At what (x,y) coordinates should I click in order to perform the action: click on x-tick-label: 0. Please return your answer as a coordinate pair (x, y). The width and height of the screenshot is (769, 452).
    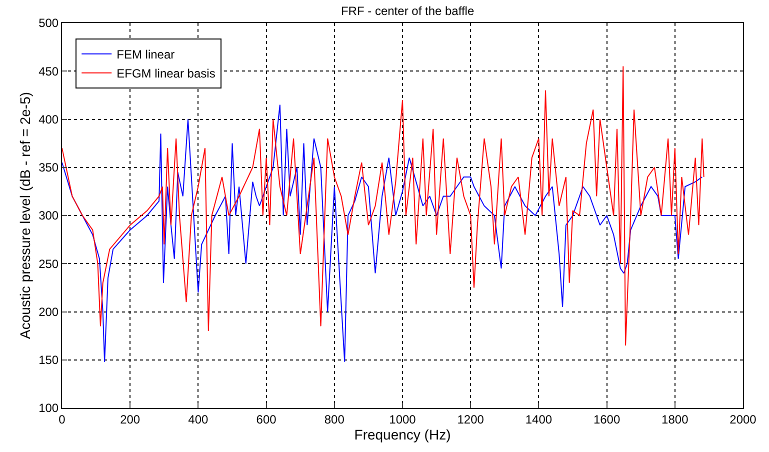
    Looking at the image, I should click on (62, 419).